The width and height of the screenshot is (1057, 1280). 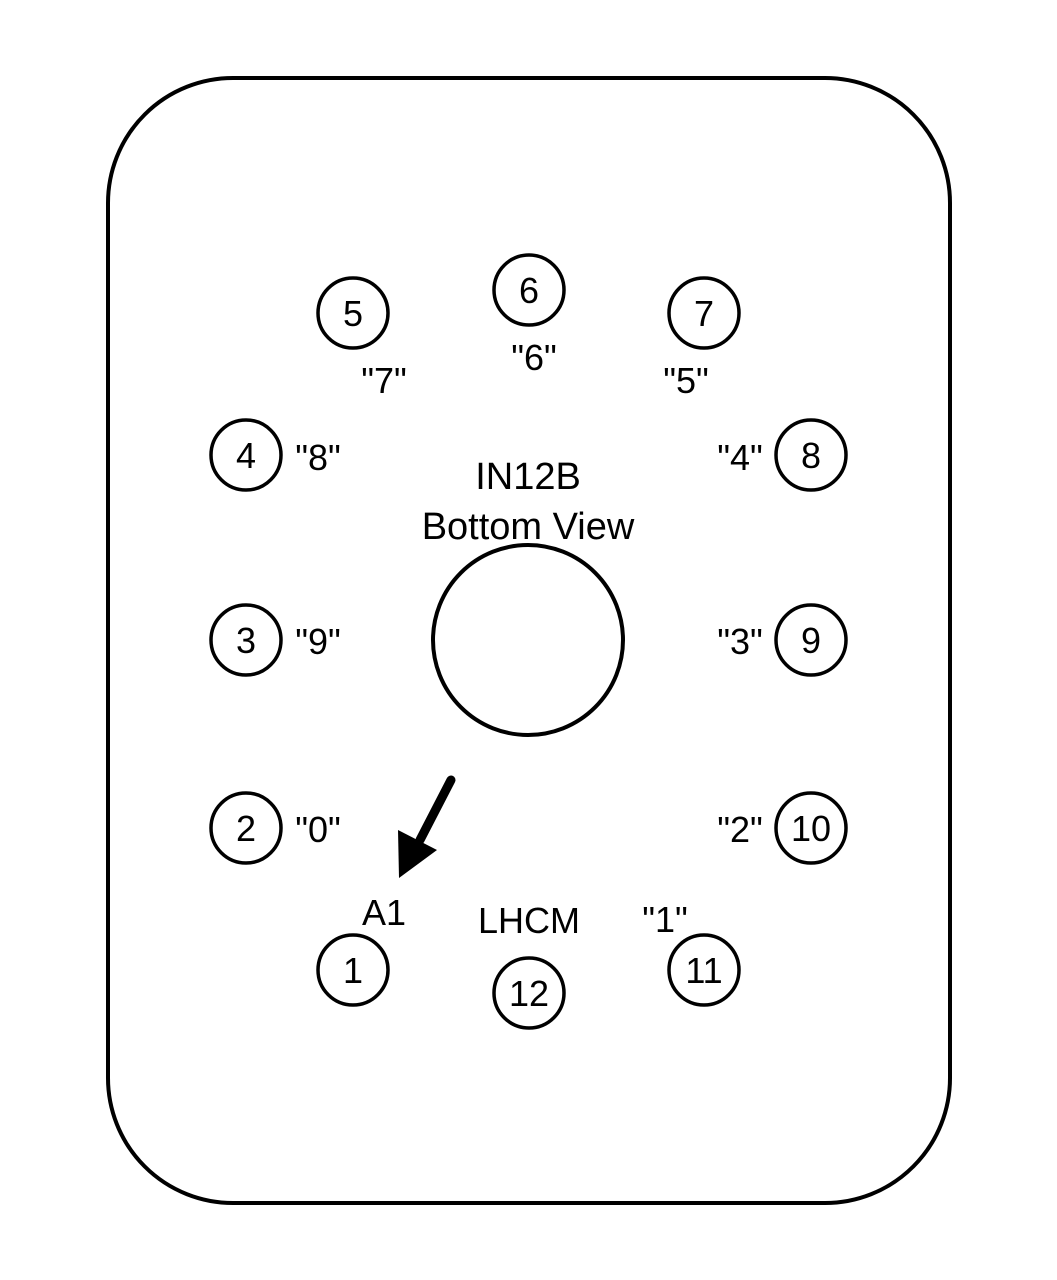 I want to click on pin-number: 8, so click(x=811, y=455).